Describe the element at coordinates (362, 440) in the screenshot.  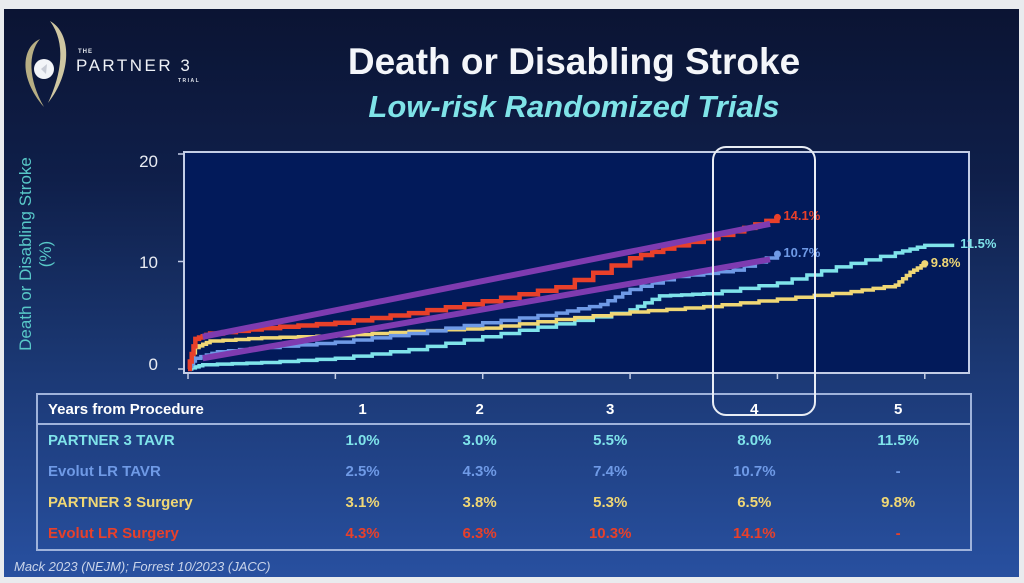
I see `table-cell: 1.0%` at that location.